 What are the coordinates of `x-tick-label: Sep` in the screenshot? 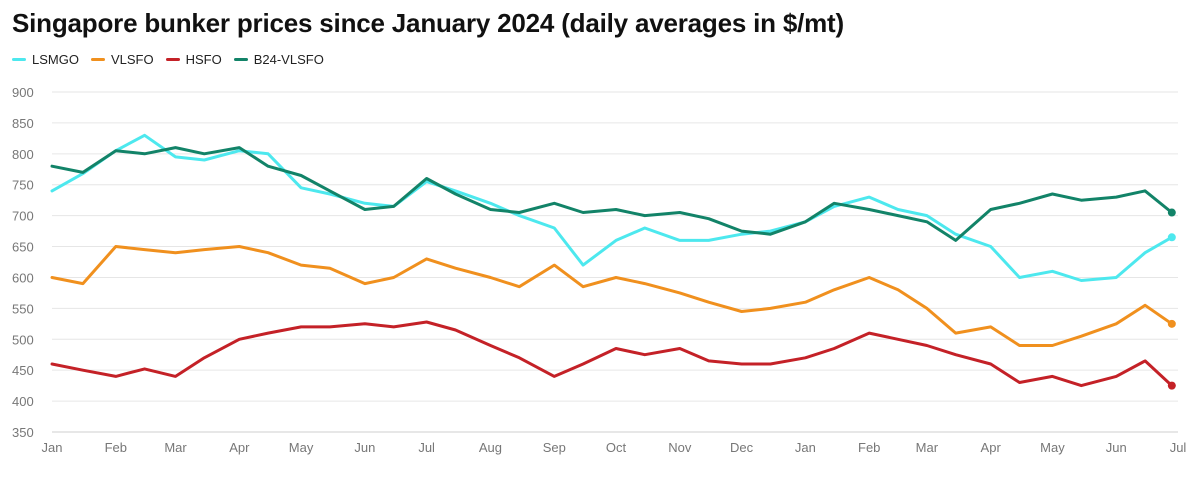 It's located at (554, 447).